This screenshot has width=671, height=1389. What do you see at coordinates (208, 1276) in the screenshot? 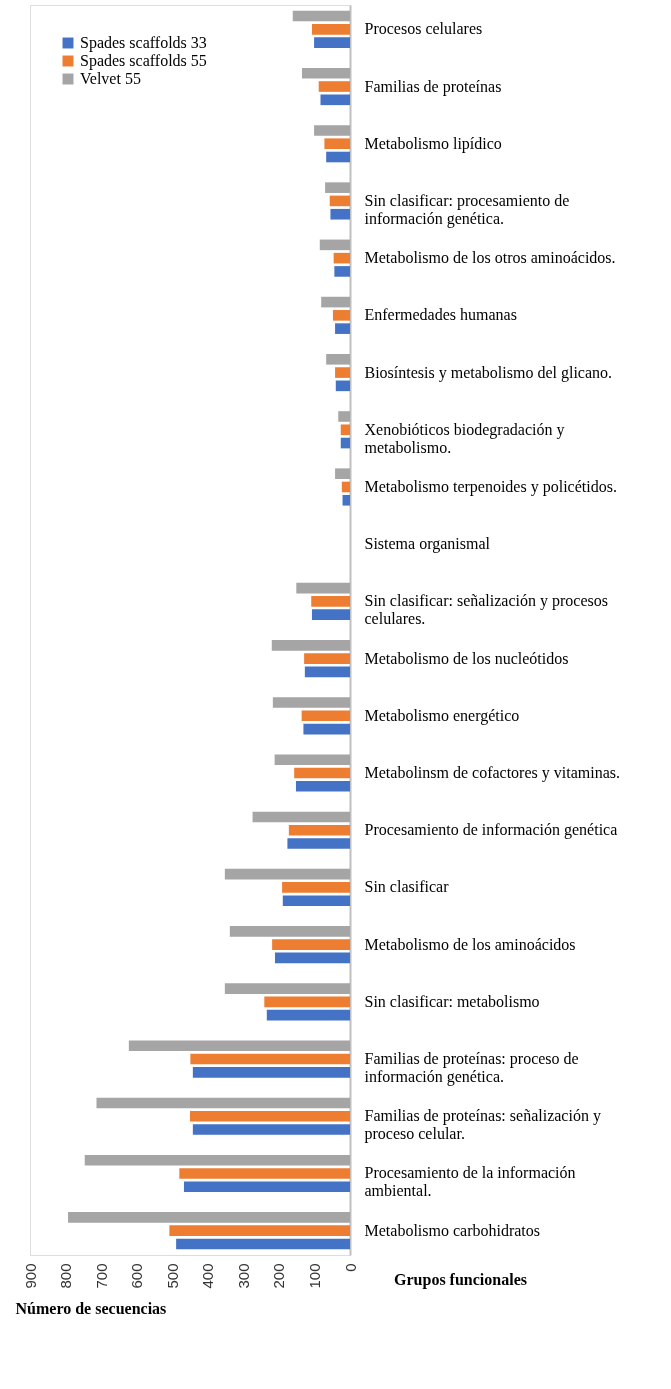
I see `x-tick-label: 400` at bounding box center [208, 1276].